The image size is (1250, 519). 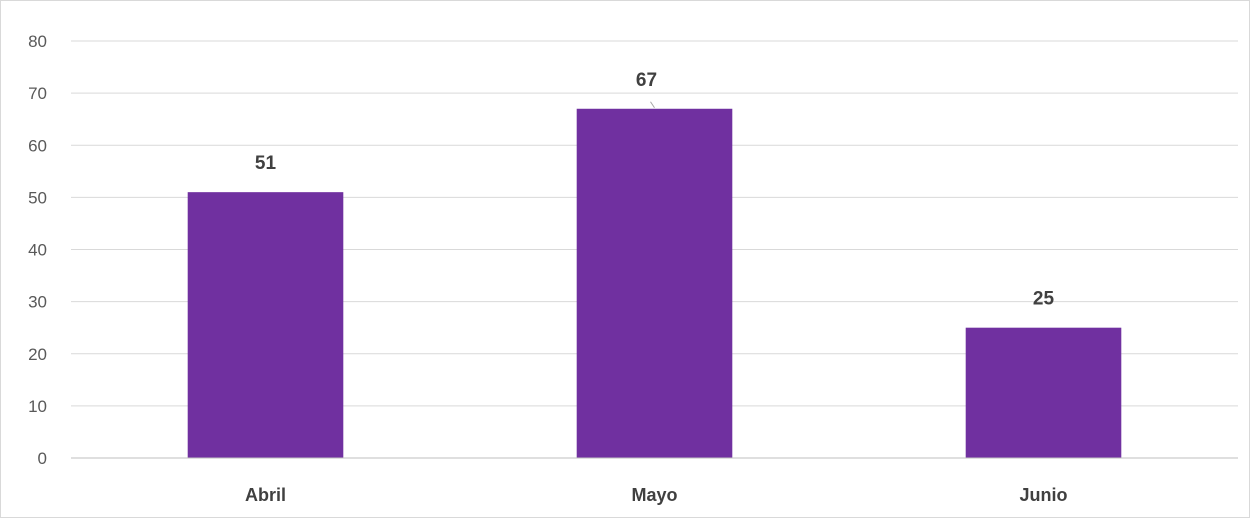 What do you see at coordinates (37, 41) in the screenshot?
I see `y-tick-label-80: 80` at bounding box center [37, 41].